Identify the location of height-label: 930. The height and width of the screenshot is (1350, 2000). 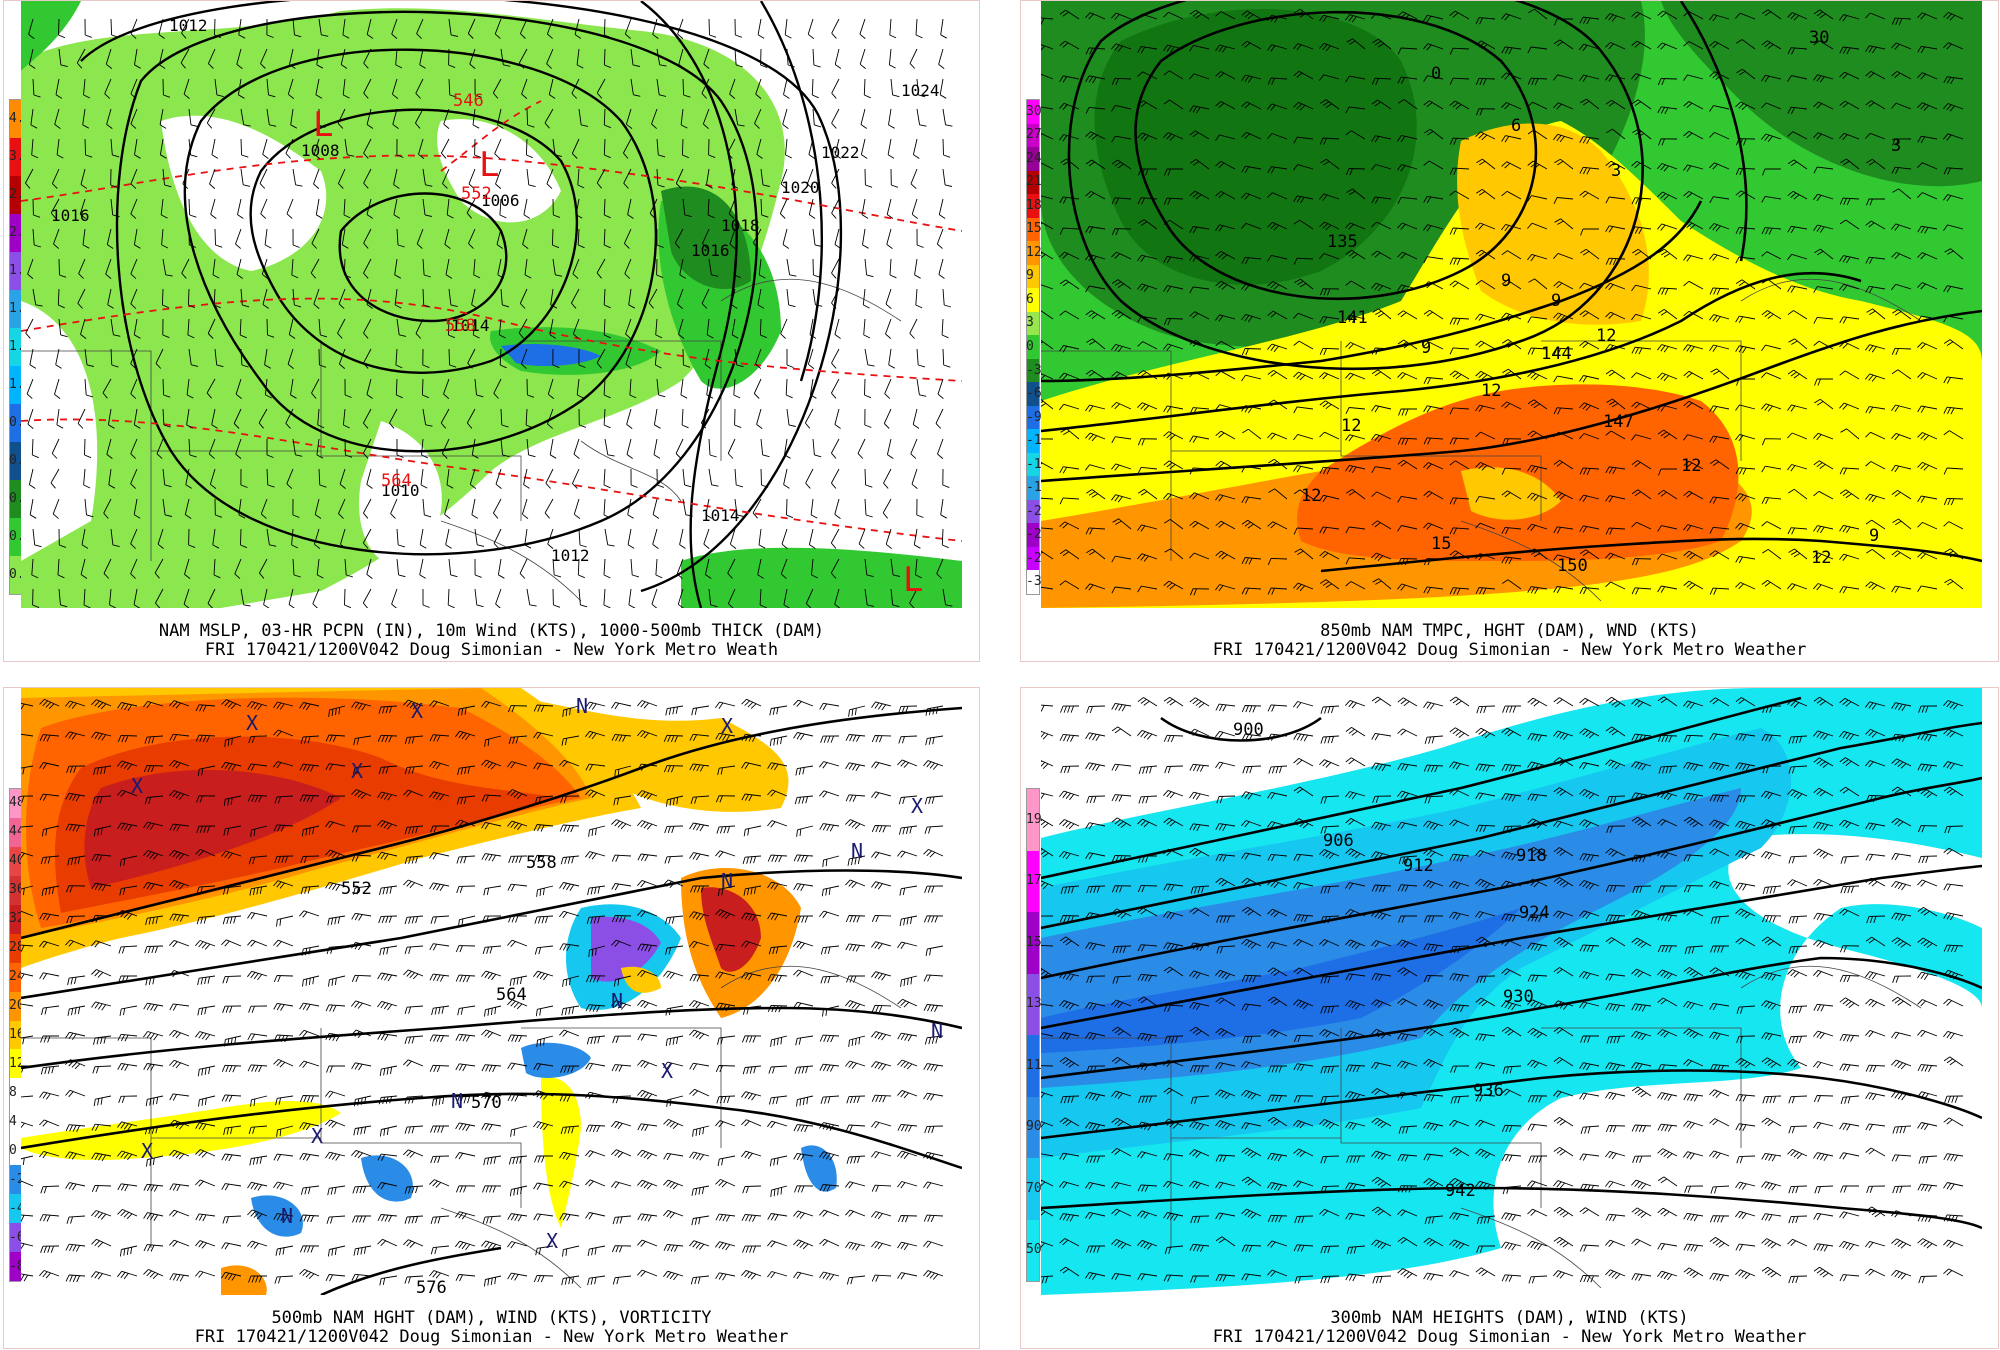
(1518, 997).